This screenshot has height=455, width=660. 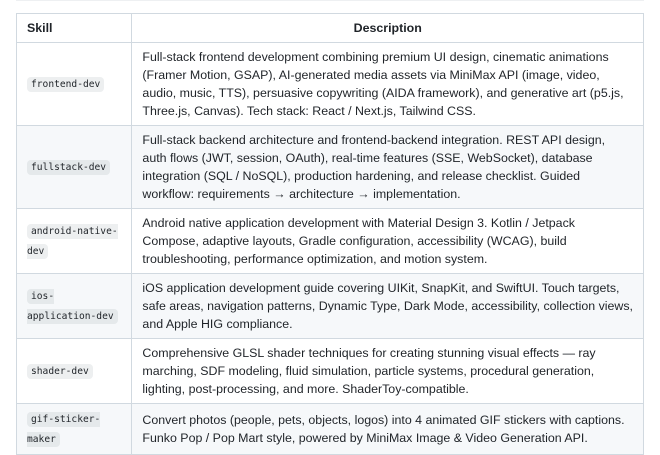 What do you see at coordinates (60, 371) in the screenshot?
I see `skill-name: shader-dev` at bounding box center [60, 371].